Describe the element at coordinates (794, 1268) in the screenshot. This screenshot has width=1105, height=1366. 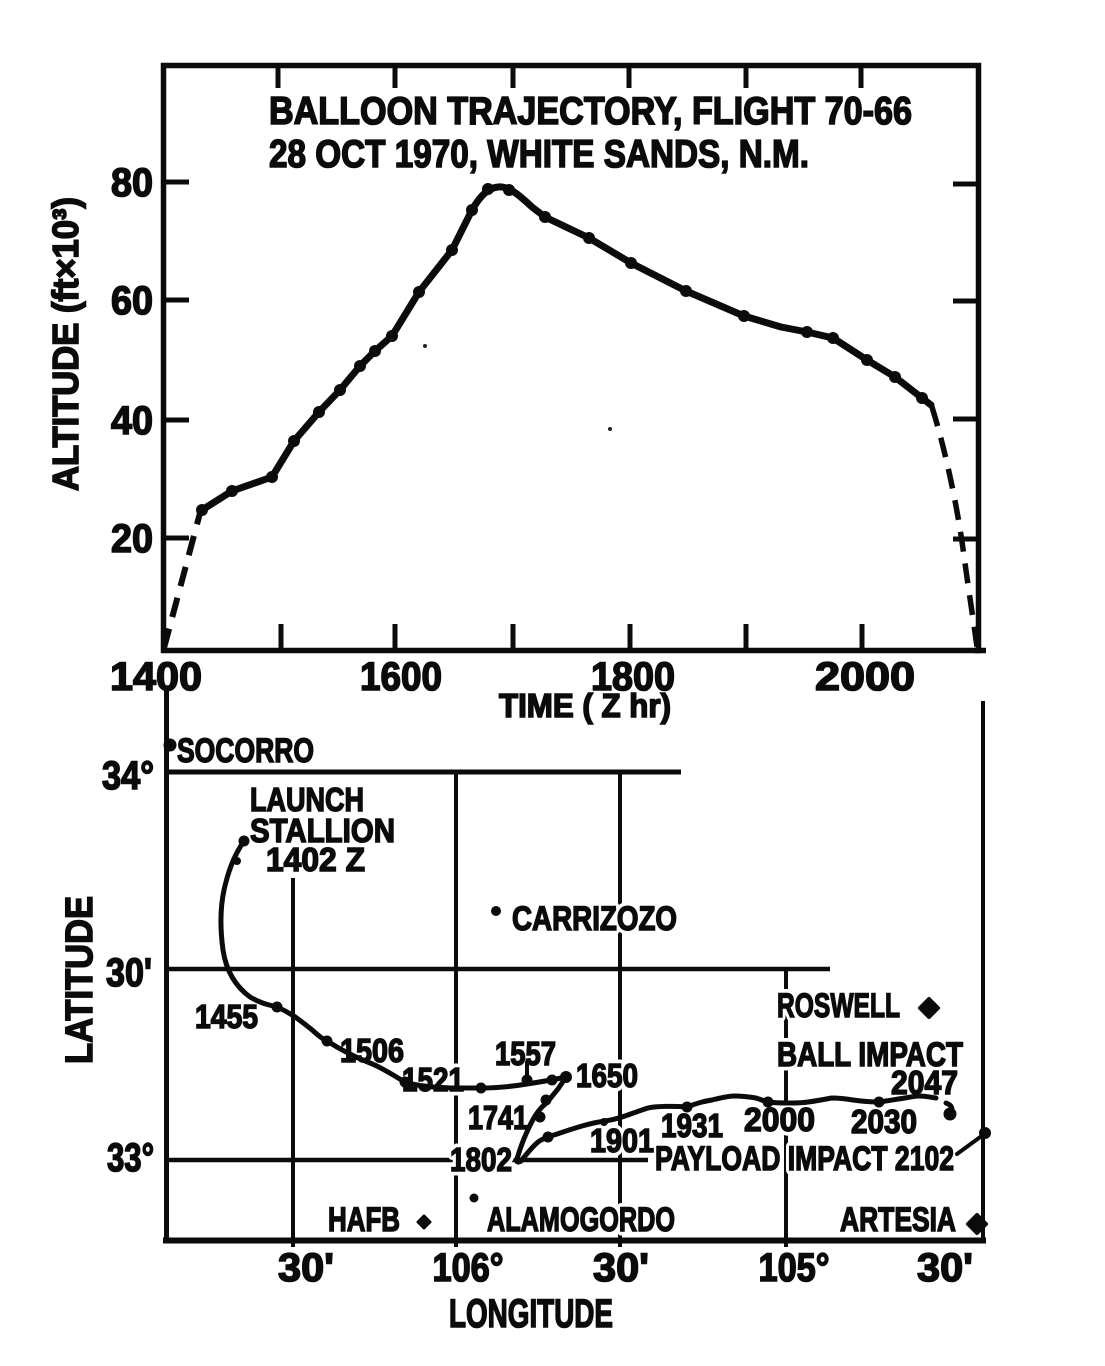
I see `svg-text: 105°` at that location.